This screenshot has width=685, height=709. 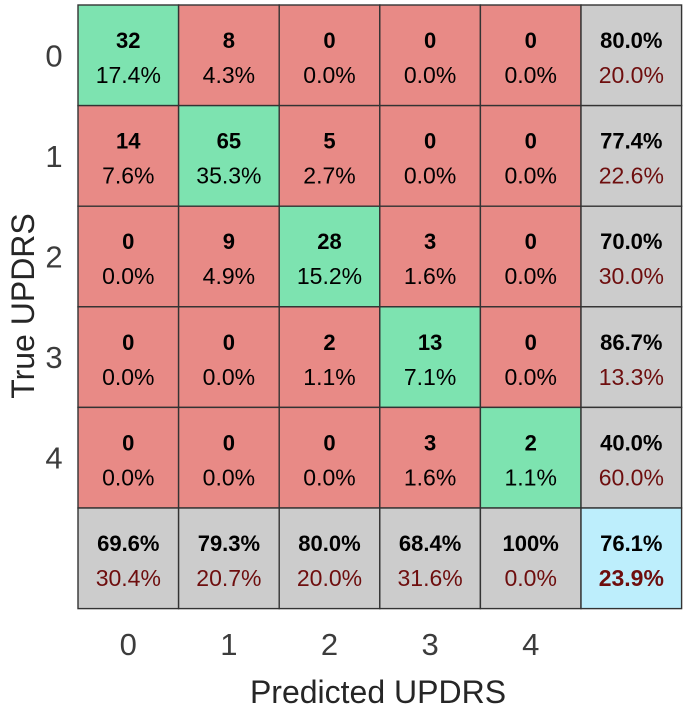 I want to click on column-summary-incorrect: 30.4%, so click(x=128, y=578).